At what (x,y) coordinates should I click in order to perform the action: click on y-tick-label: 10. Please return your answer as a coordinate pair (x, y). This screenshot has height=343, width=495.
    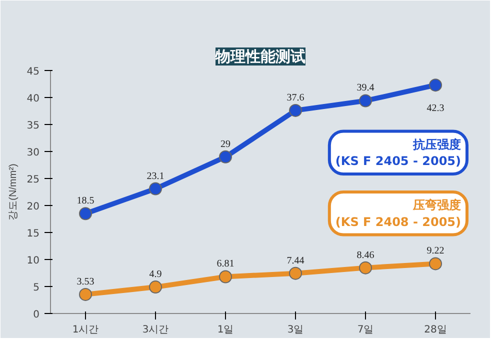
    Looking at the image, I should click on (33, 261).